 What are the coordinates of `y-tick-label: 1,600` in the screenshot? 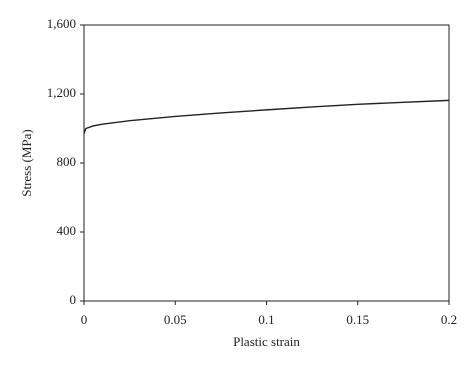 It's located at (61, 23).